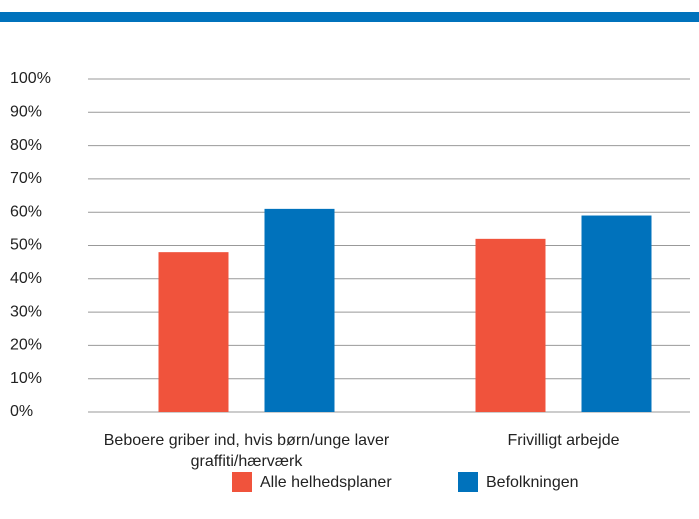  What do you see at coordinates (26, 311) in the screenshot?
I see `y-tick-label: 30%` at bounding box center [26, 311].